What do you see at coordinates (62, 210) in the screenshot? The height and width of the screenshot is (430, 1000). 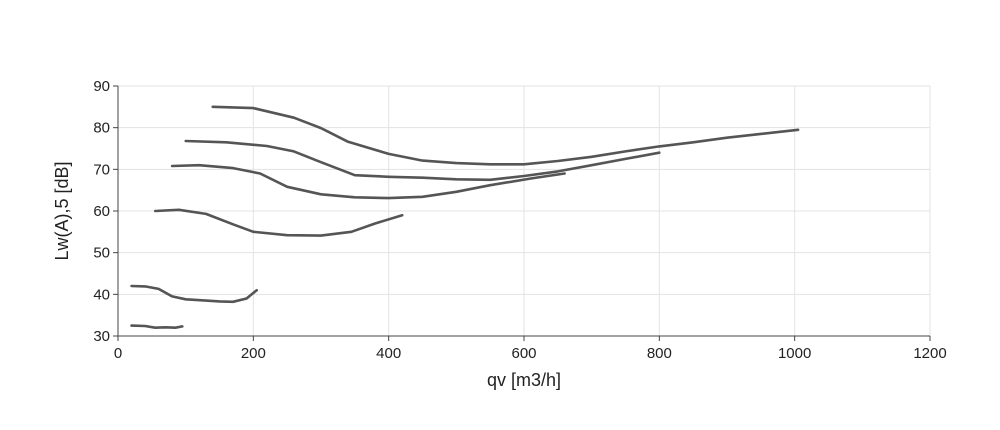 I see `y-axis-title: Lw(A),5 [dB]` at bounding box center [62, 210].